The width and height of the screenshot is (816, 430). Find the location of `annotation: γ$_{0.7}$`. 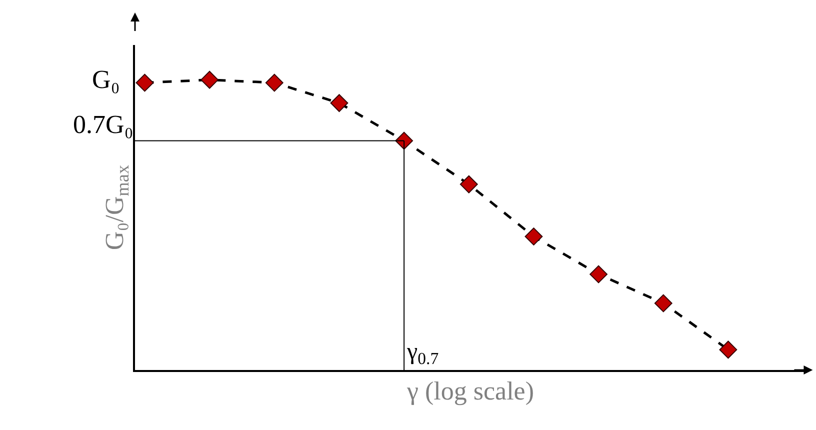

annotation: γ$_{0.7}$ is located at coordinates (422, 353).